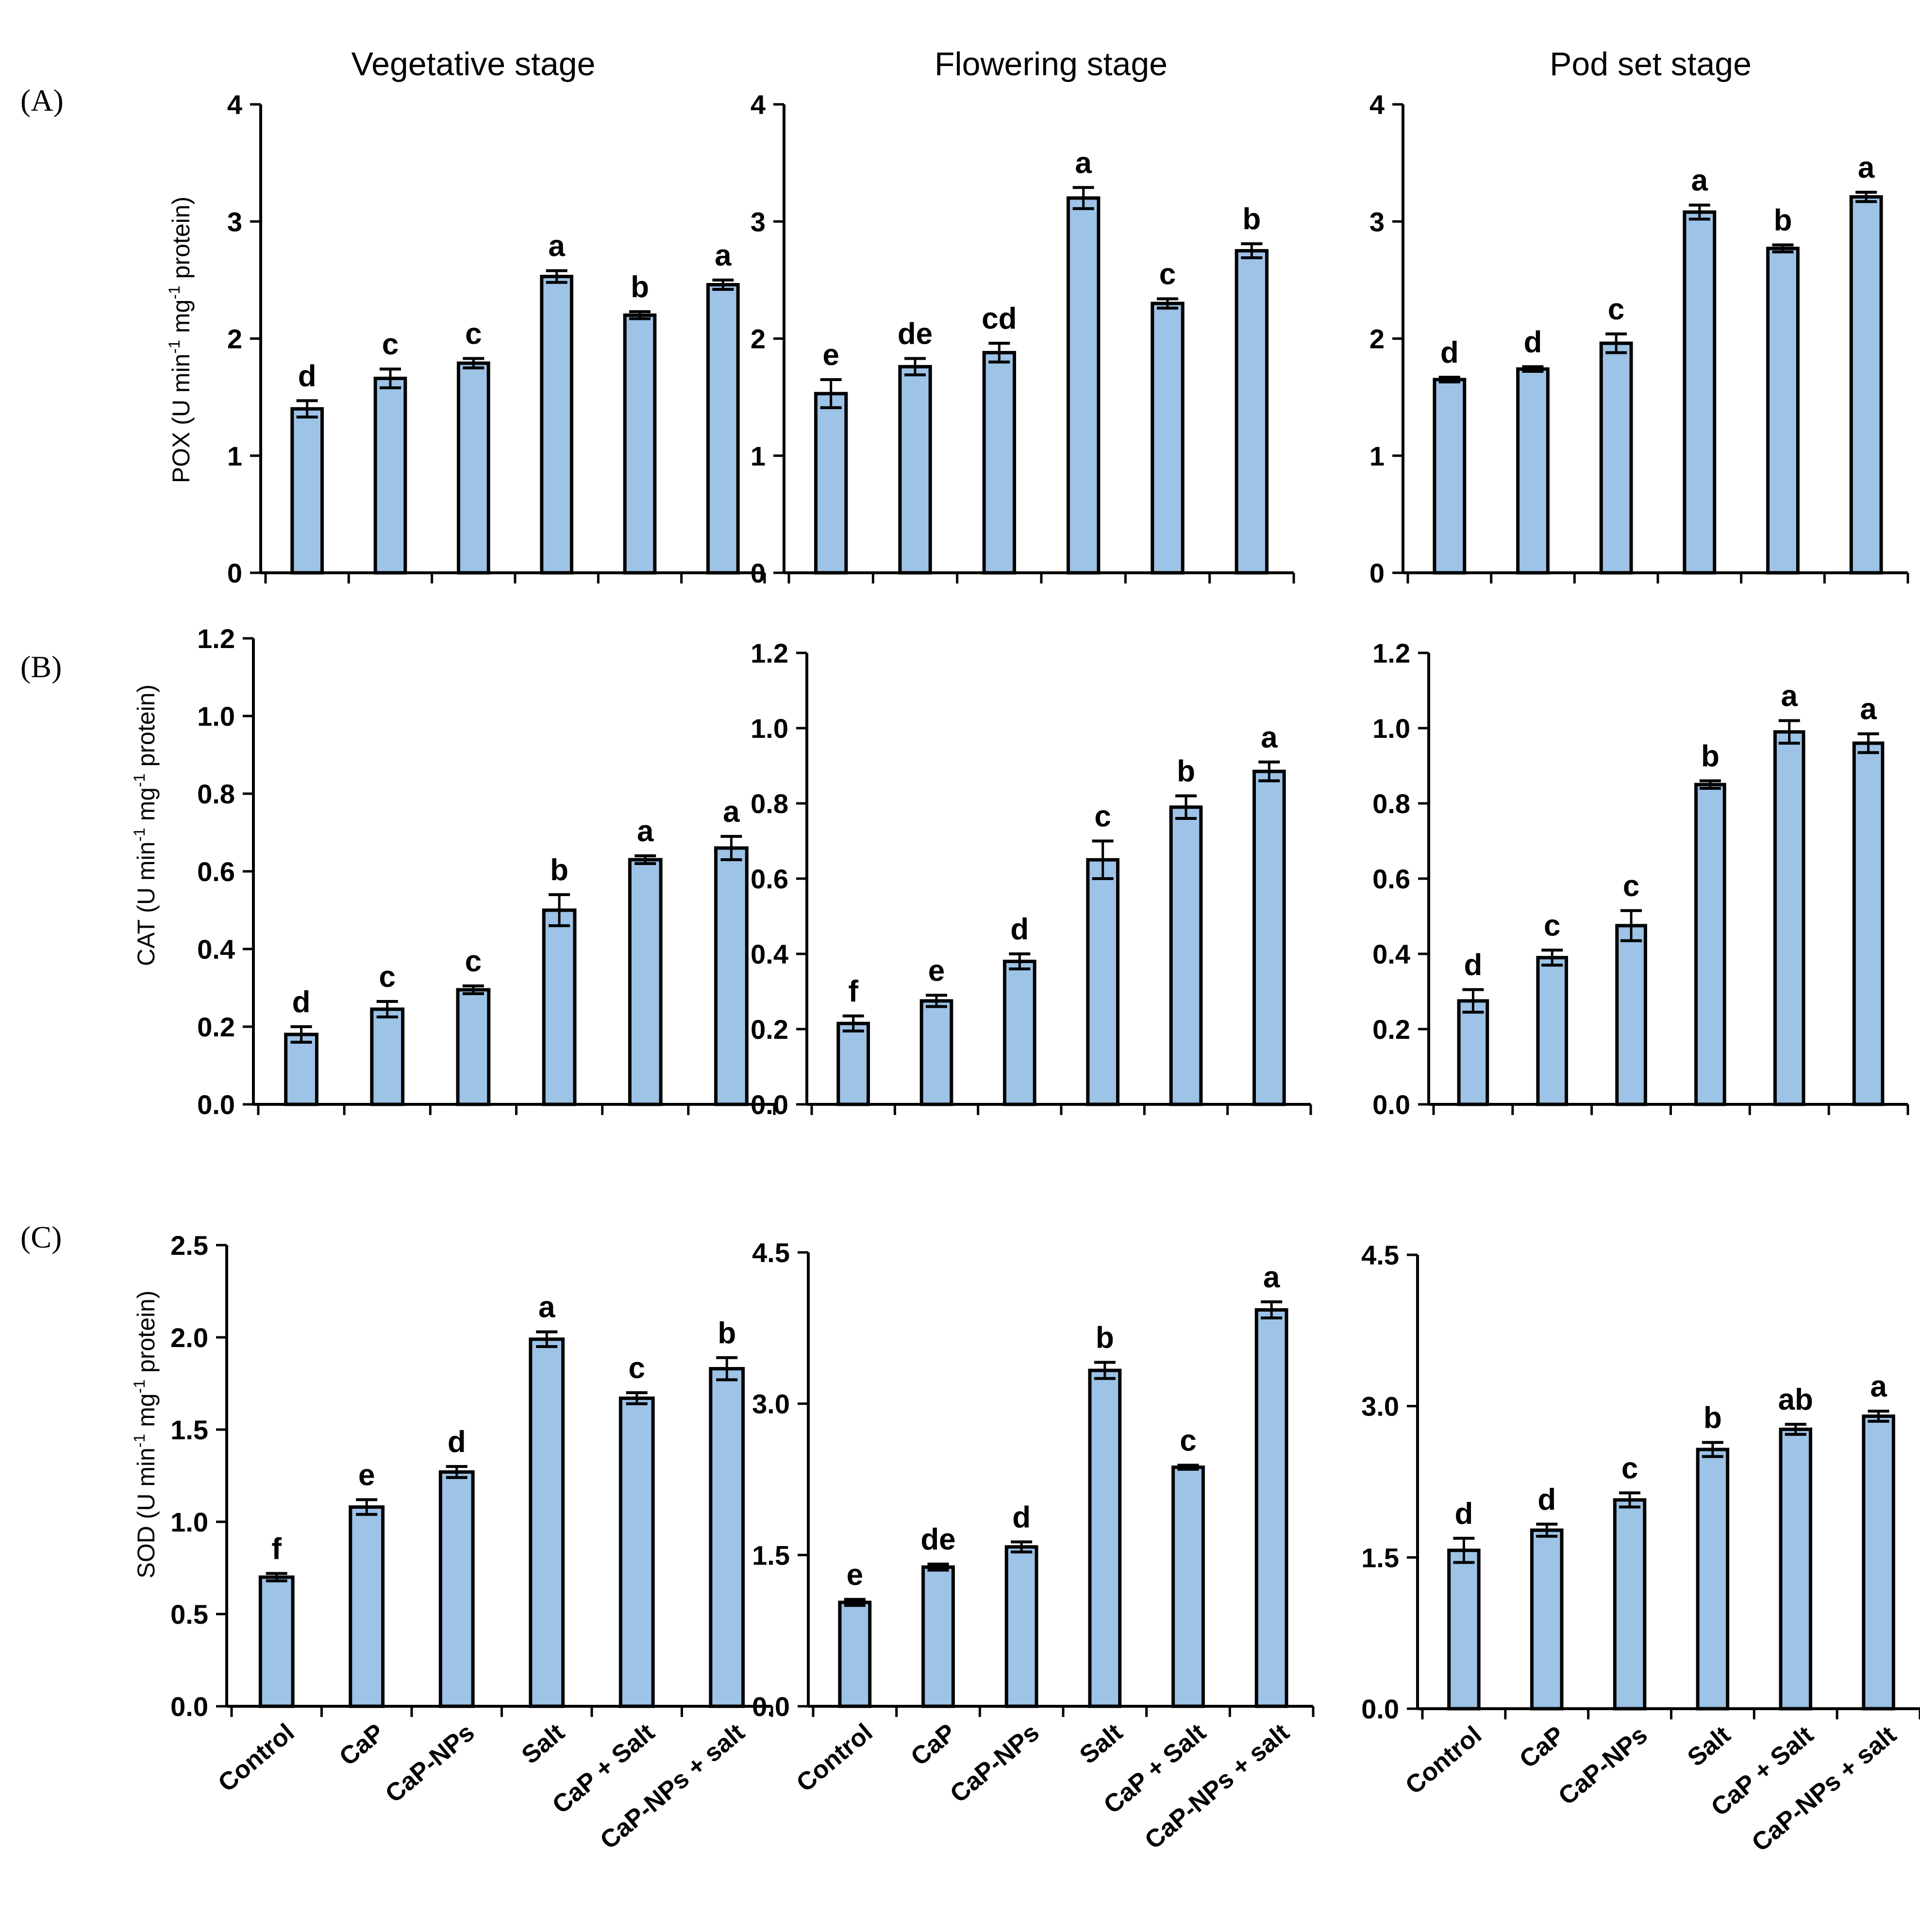  I want to click on significance-letter: f, so click(853, 991).